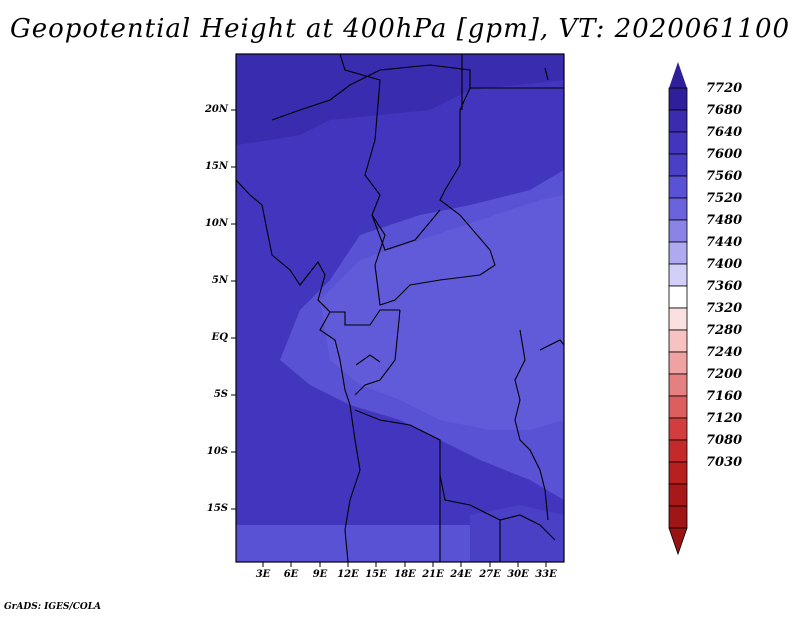 This screenshot has height=618, width=800. Describe the element at coordinates (678, 541) in the screenshot. I see `colorbar-bottom-arrow` at that location.